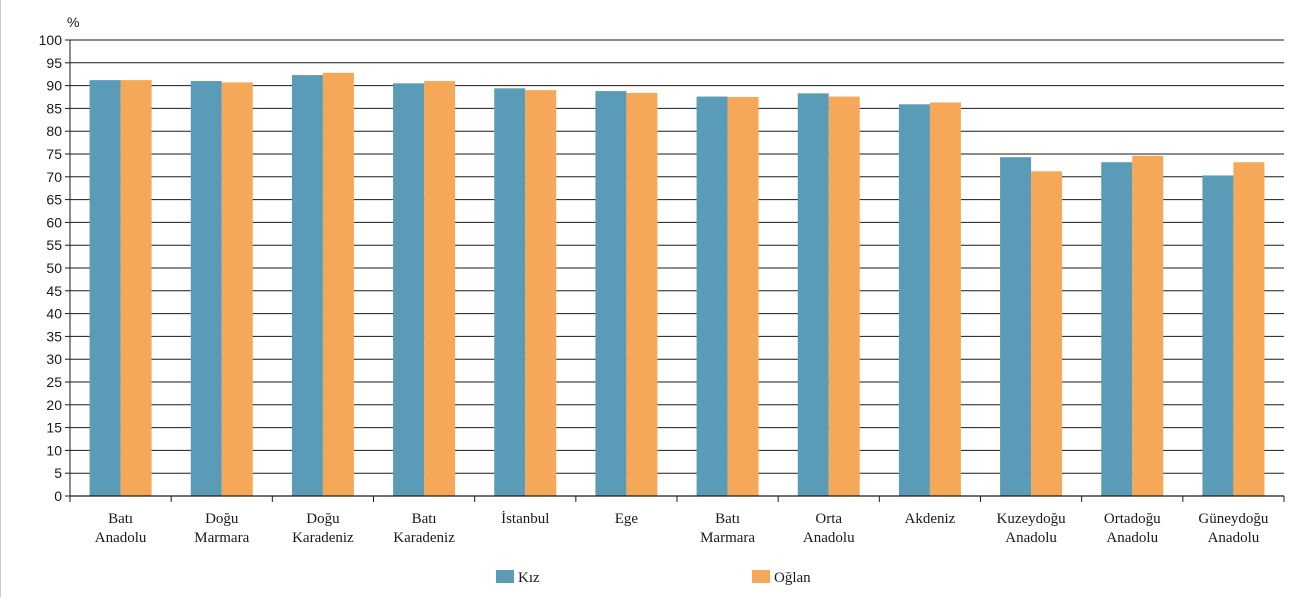 This screenshot has width=1290, height=602. What do you see at coordinates (51, 40) in the screenshot?
I see `y-tick-label: 100` at bounding box center [51, 40].